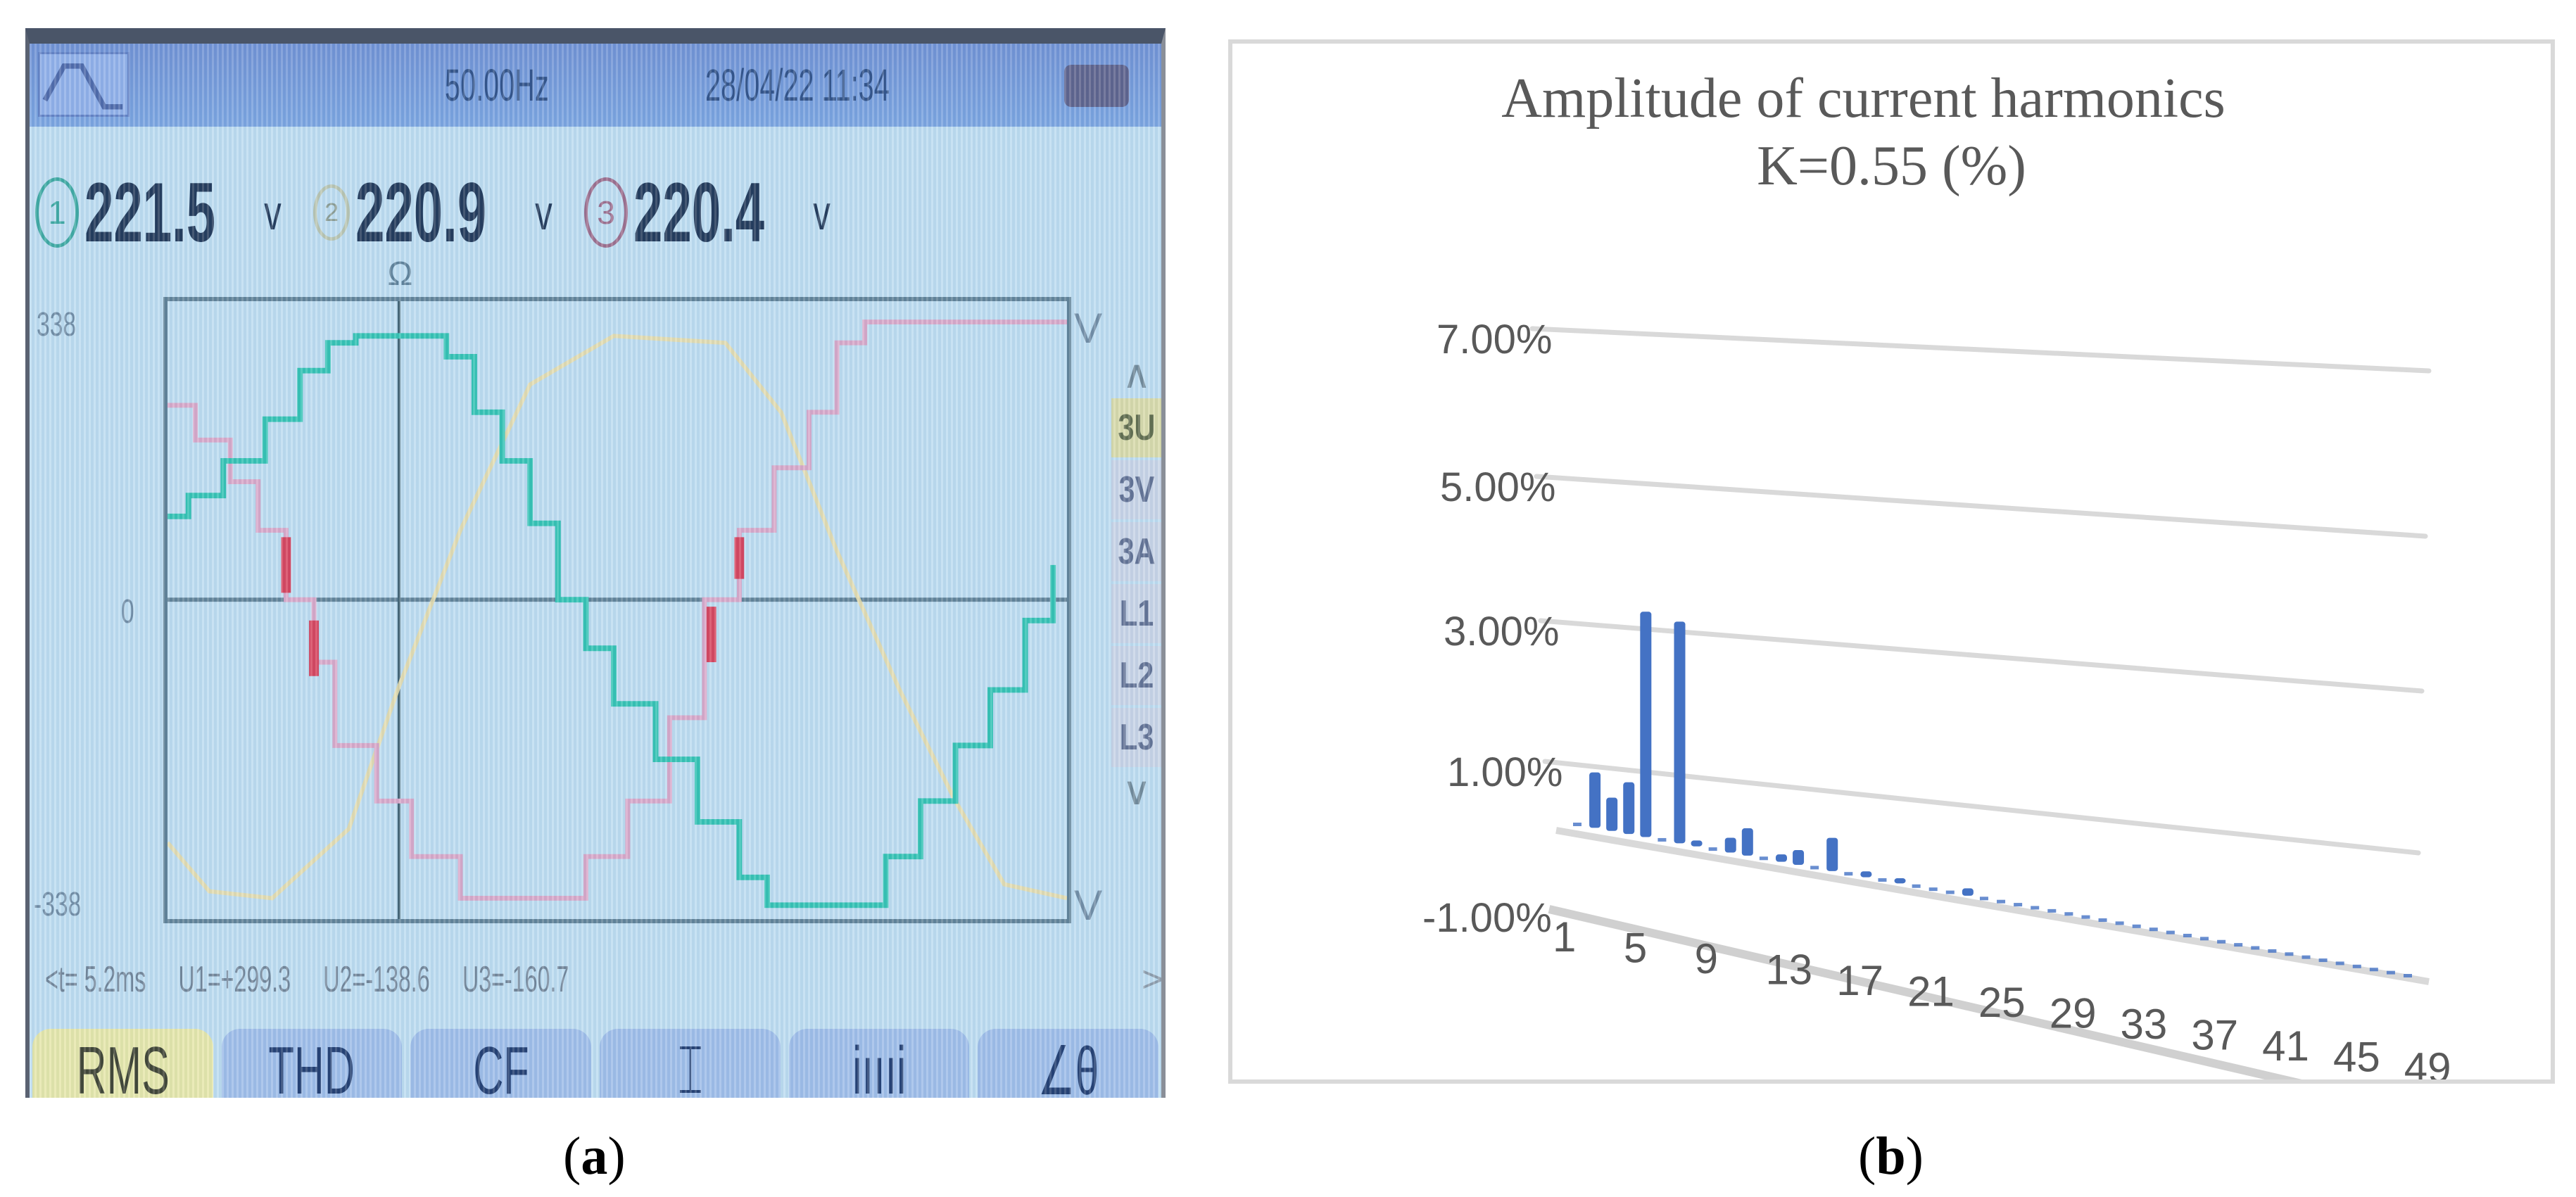 This screenshot has height=1197, width=2576. Describe the element at coordinates (1136, 790) in the screenshot. I see `selector-down-arrow-icon: ∨` at that location.